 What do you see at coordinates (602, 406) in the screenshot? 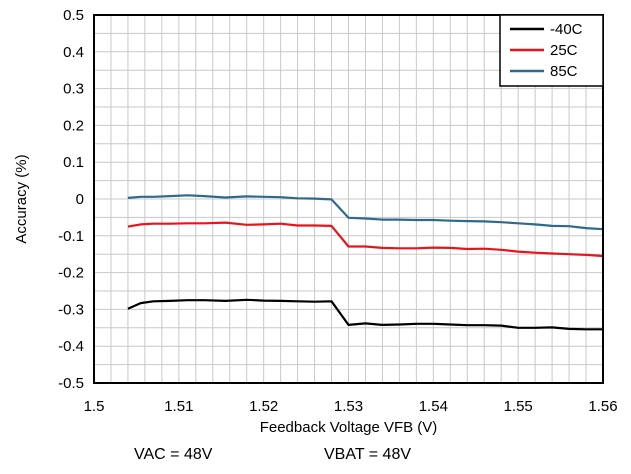
I see `x-tick-label: 1.56` at bounding box center [602, 406].